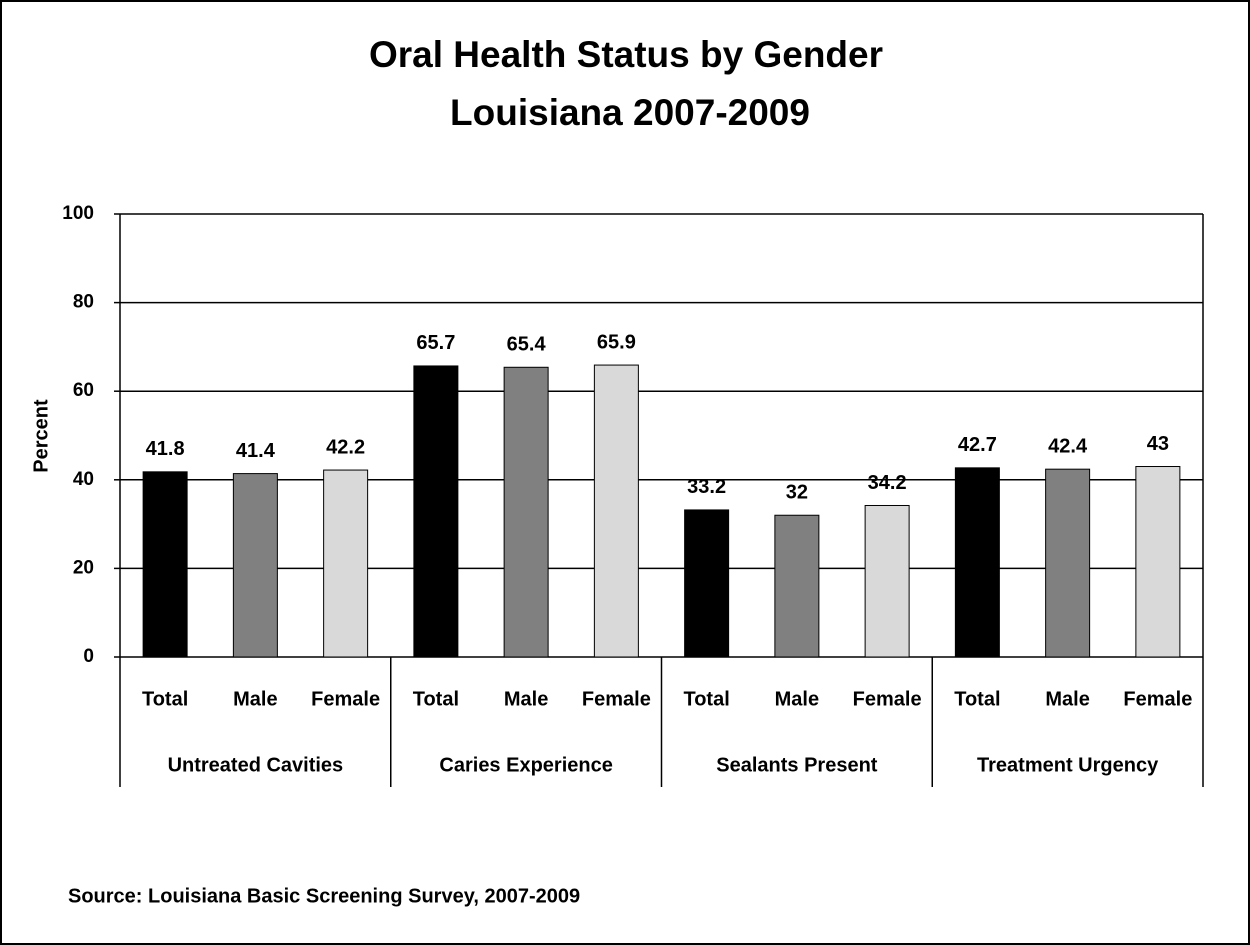 The height and width of the screenshot is (945, 1250). Describe the element at coordinates (626, 54) in the screenshot. I see `chart-title: Oral Health Status by Gender` at that location.